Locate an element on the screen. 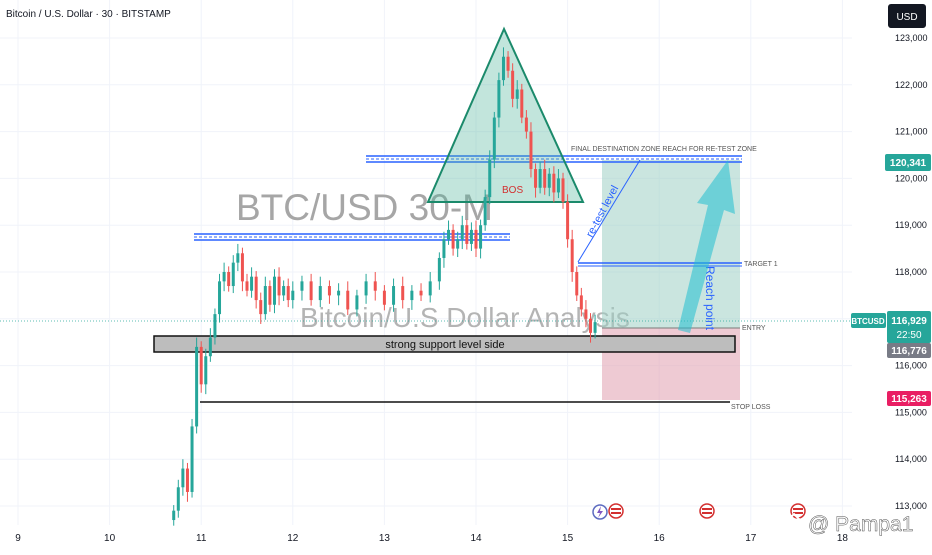 This screenshot has height=555, width=932. bar-countdown: 22:50 is located at coordinates (908, 335).